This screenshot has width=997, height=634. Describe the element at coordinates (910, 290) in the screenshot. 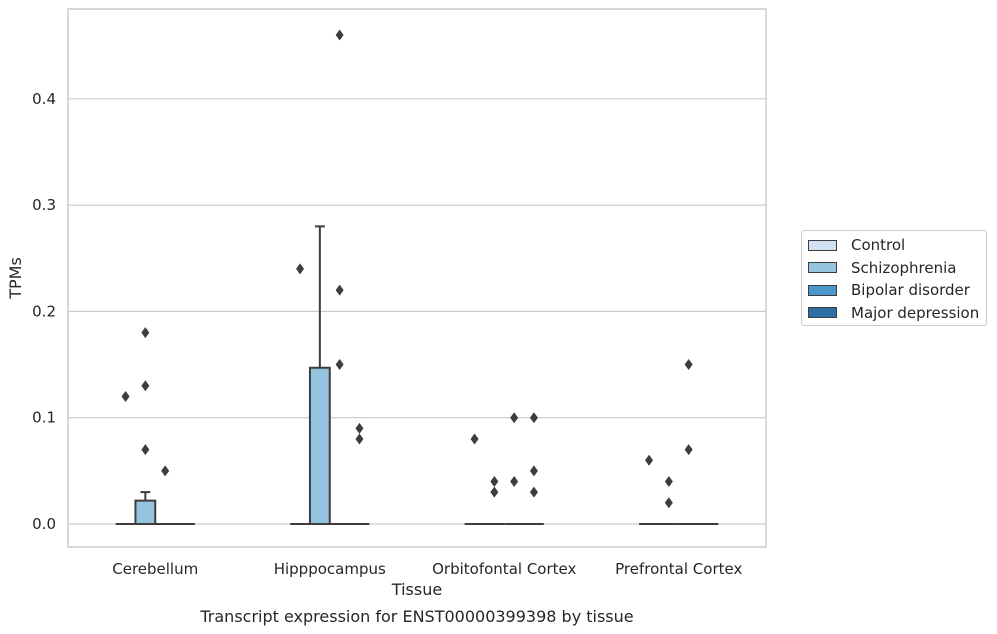

I see `legend-label: Bipolar disorder` at that location.